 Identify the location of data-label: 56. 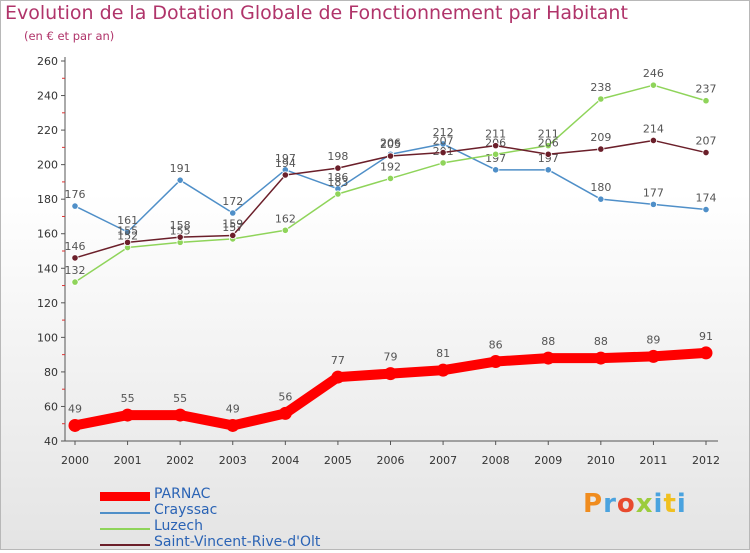
(285, 396).